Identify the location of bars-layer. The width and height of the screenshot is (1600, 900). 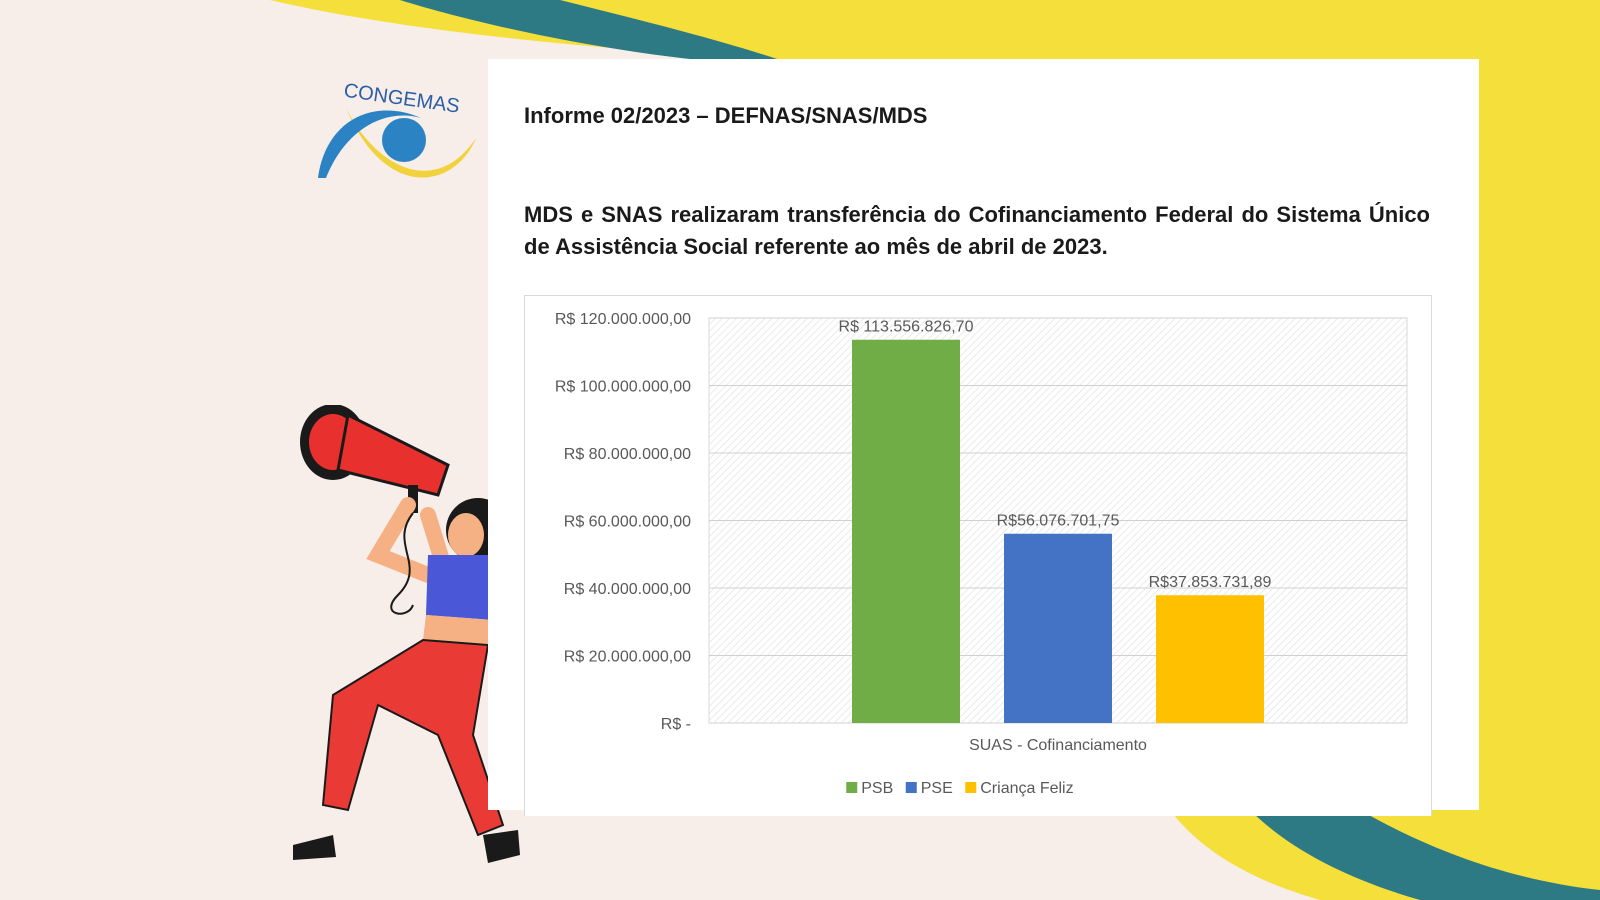
(1058, 531).